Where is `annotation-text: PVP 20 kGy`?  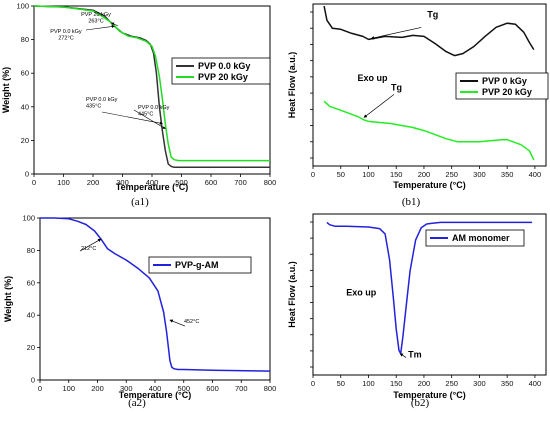
annotation-text: PVP 20 kGy is located at coordinates (96, 15).